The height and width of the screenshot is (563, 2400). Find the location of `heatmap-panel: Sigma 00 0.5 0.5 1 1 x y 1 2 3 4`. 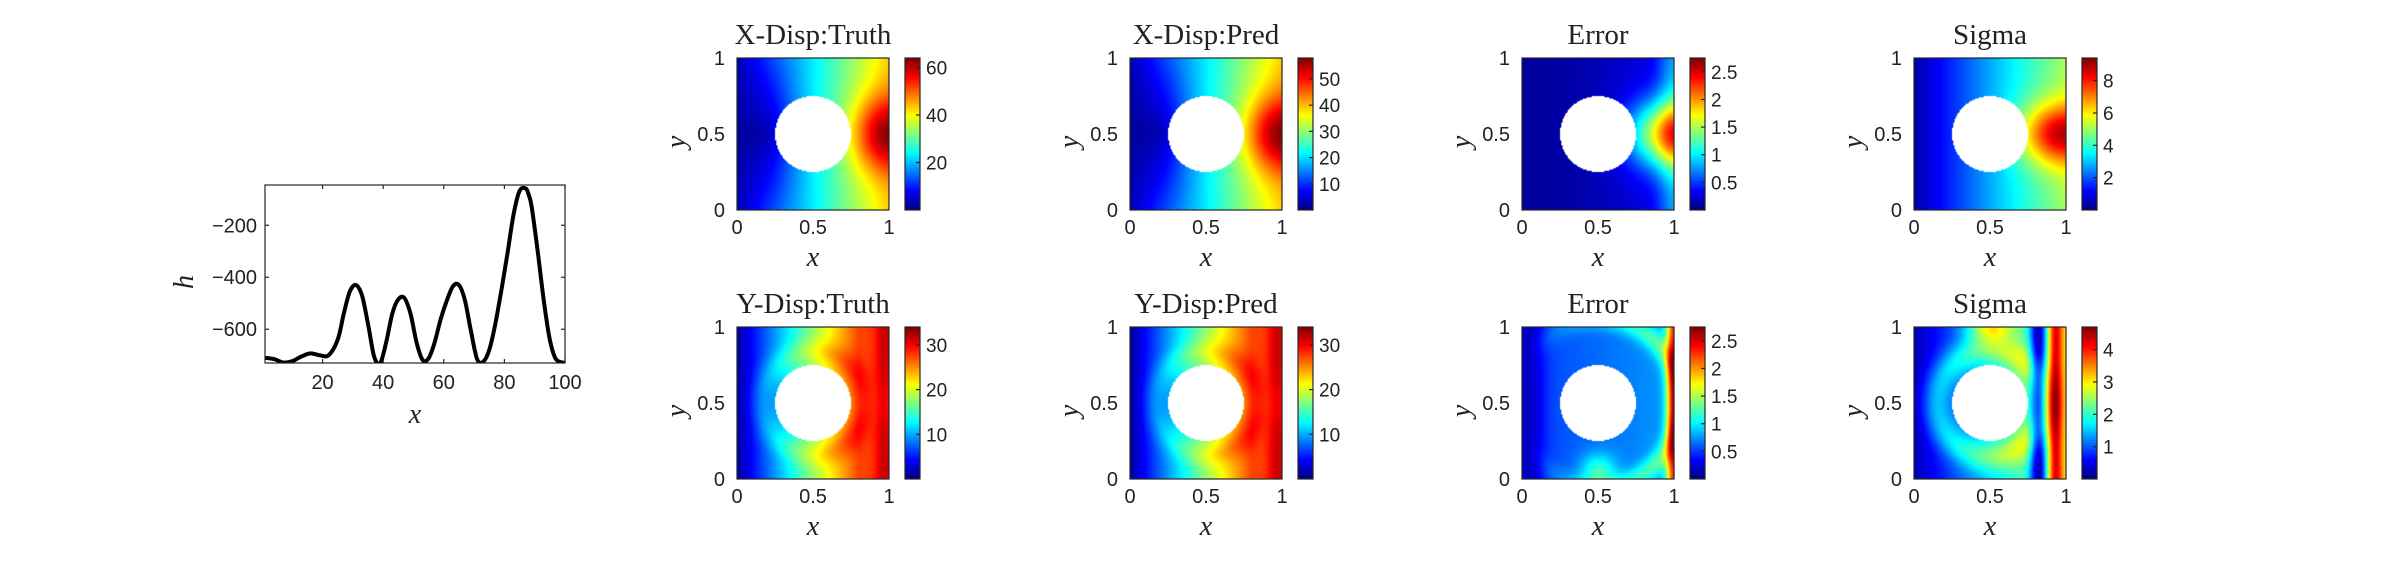

heatmap-panel: Sigma 00 0.5 0.5 1 1 x y 1 2 3 4 is located at coordinates (1976, 415).